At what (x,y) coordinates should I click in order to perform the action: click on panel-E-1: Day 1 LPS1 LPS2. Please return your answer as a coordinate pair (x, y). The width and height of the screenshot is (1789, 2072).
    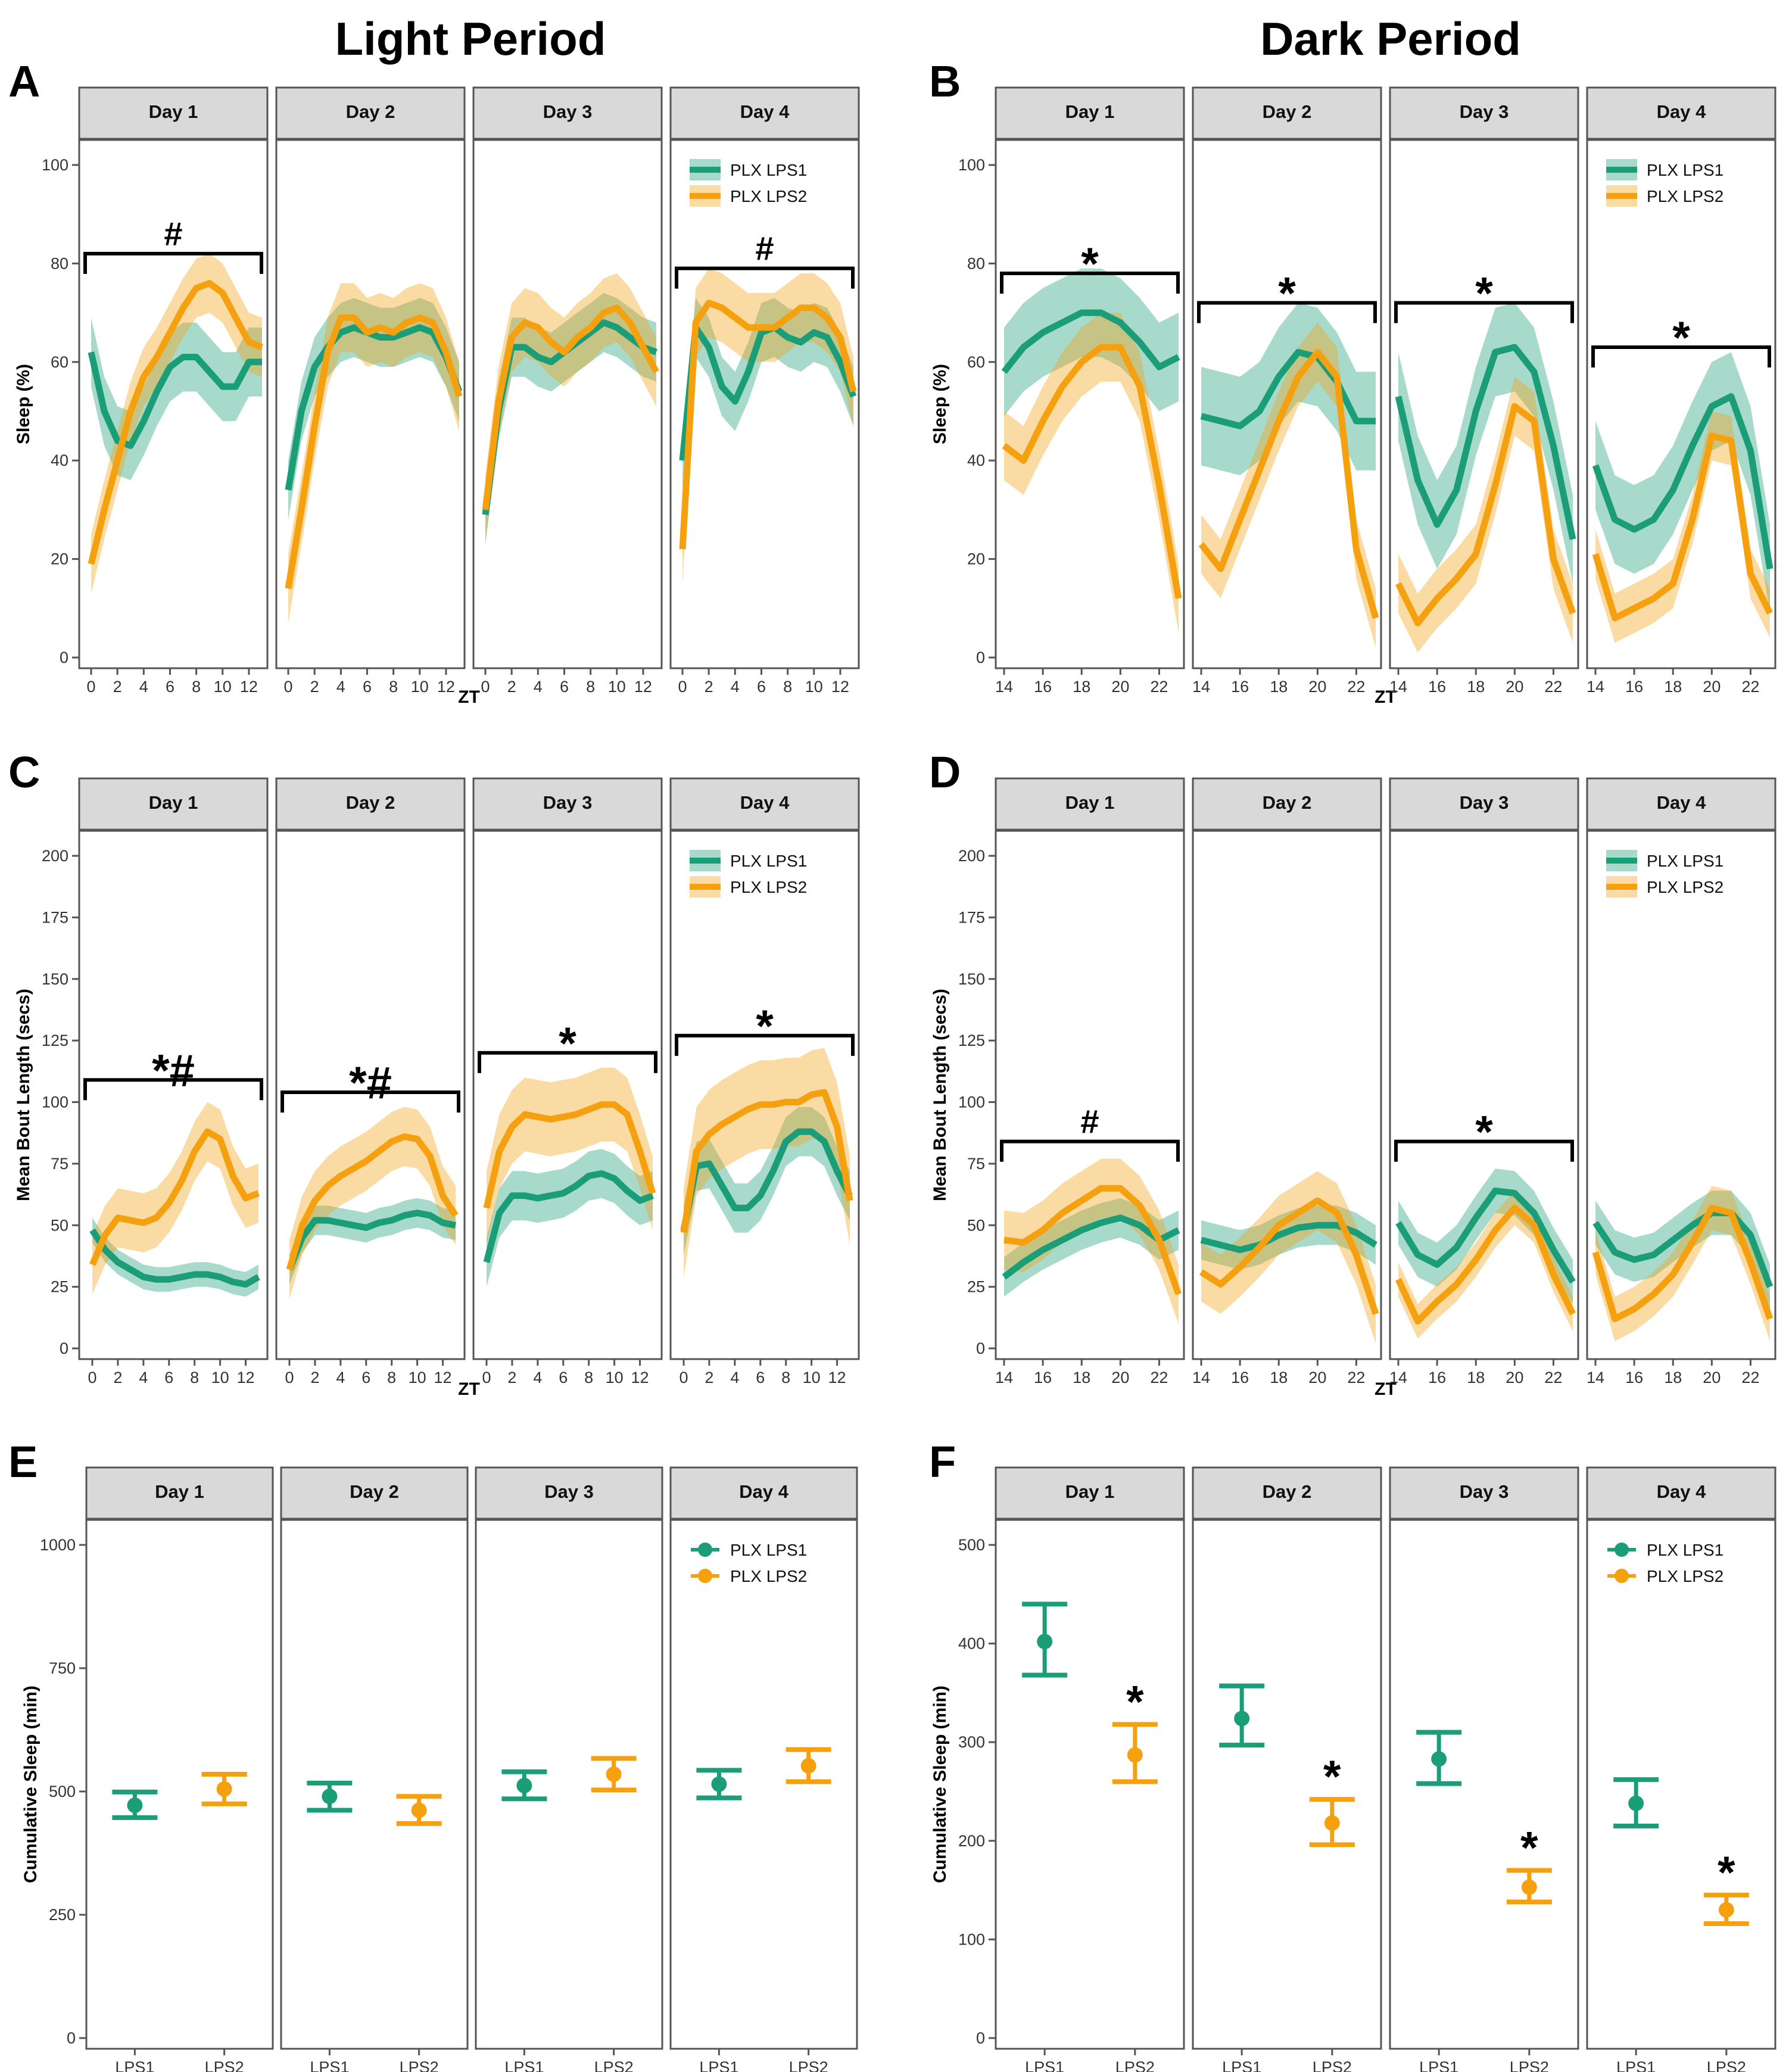
    Looking at the image, I should click on (179, 1769).